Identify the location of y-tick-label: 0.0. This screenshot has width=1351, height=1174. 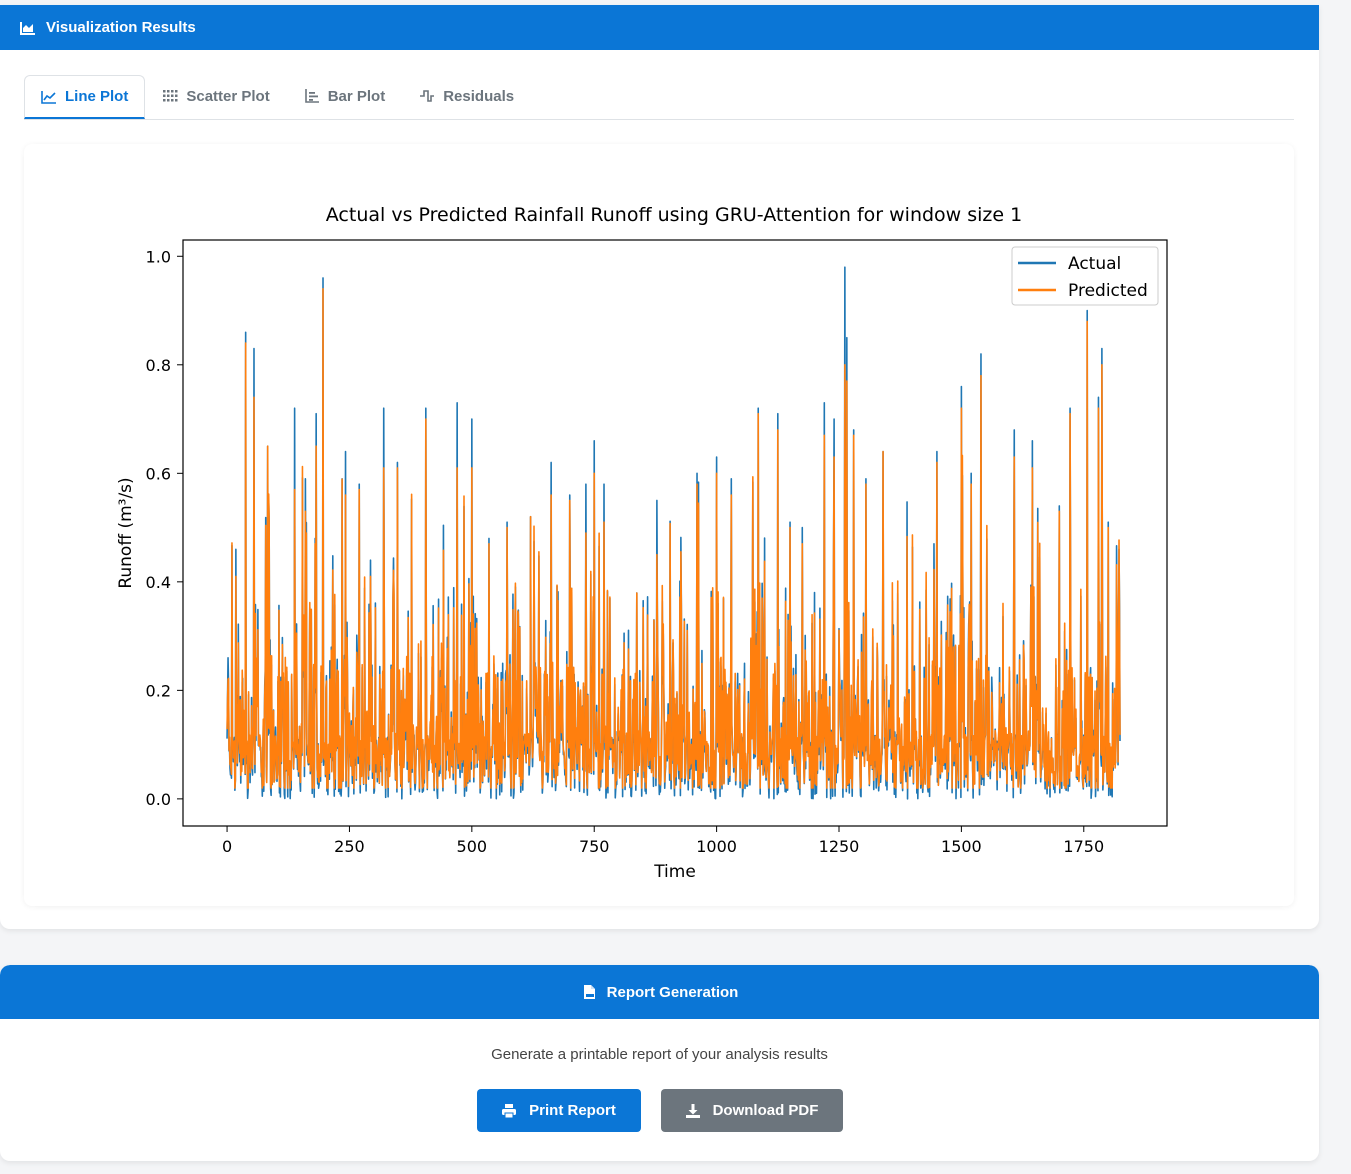
(158, 799).